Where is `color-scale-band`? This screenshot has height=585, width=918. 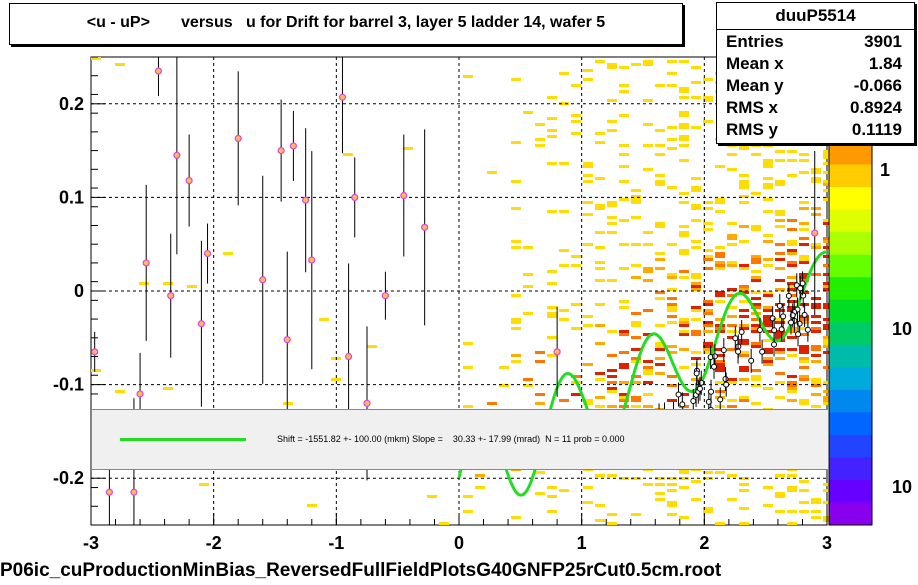 color-scale-band is located at coordinates (850, 244).